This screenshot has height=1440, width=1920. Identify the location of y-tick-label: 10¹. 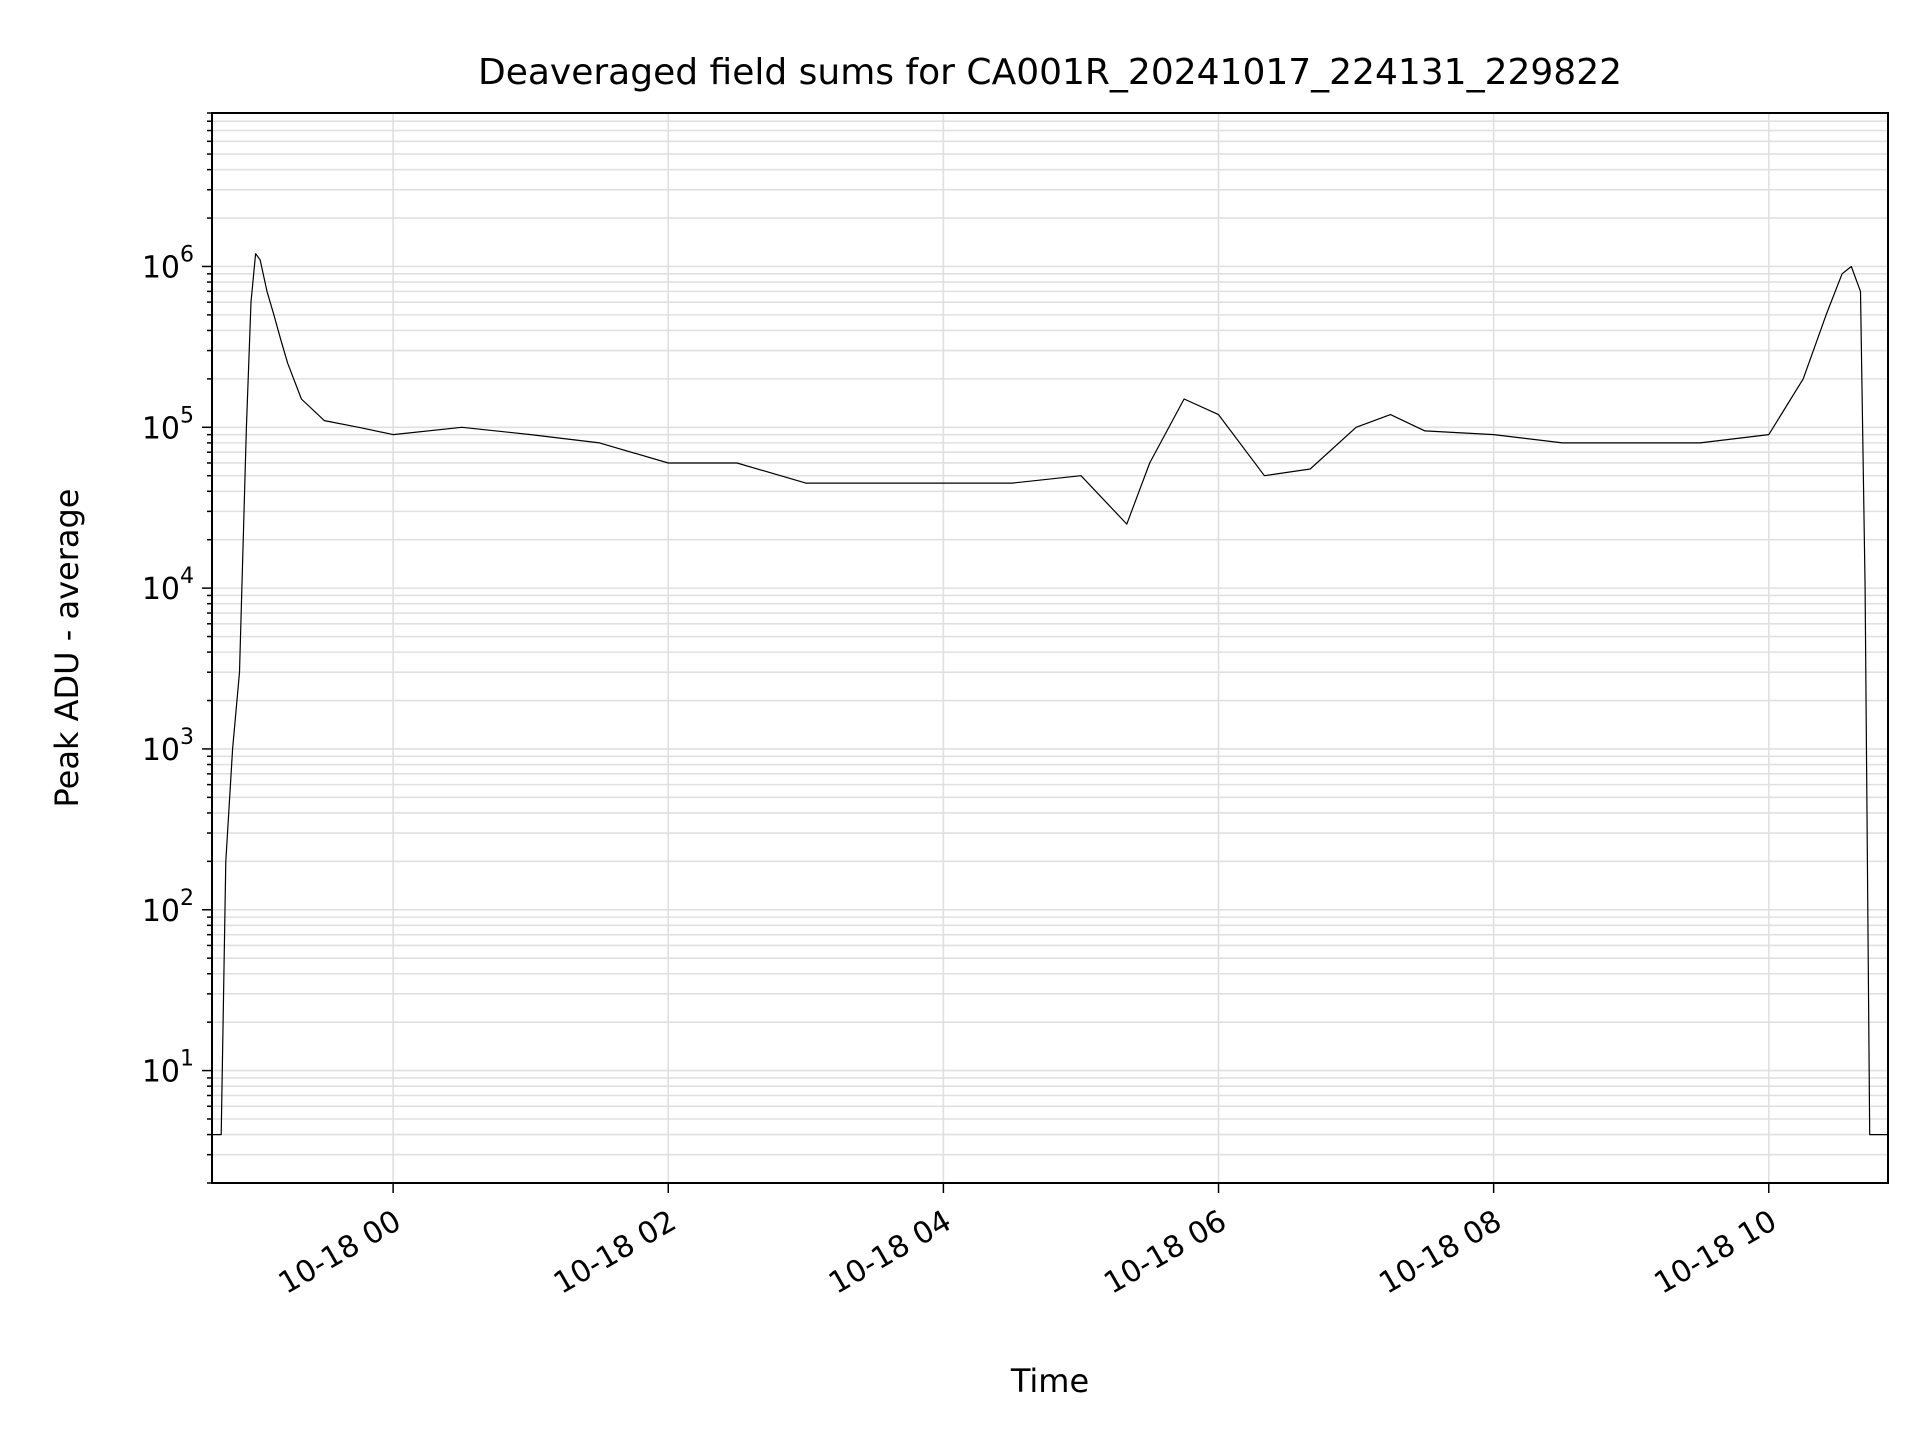
(168, 1068).